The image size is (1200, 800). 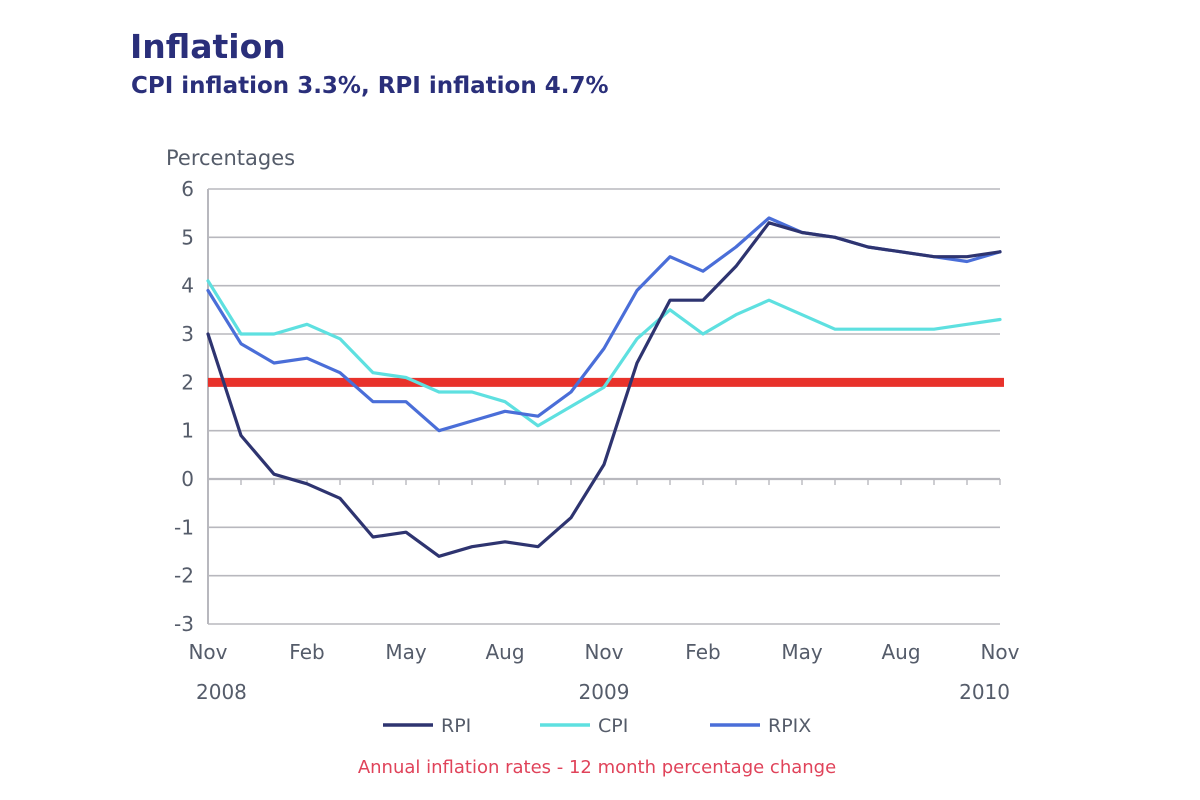 What do you see at coordinates (184, 406) in the screenshot?
I see `y-tick-labels: -3 -2 -1 0 1 2 3 4 5 6` at bounding box center [184, 406].